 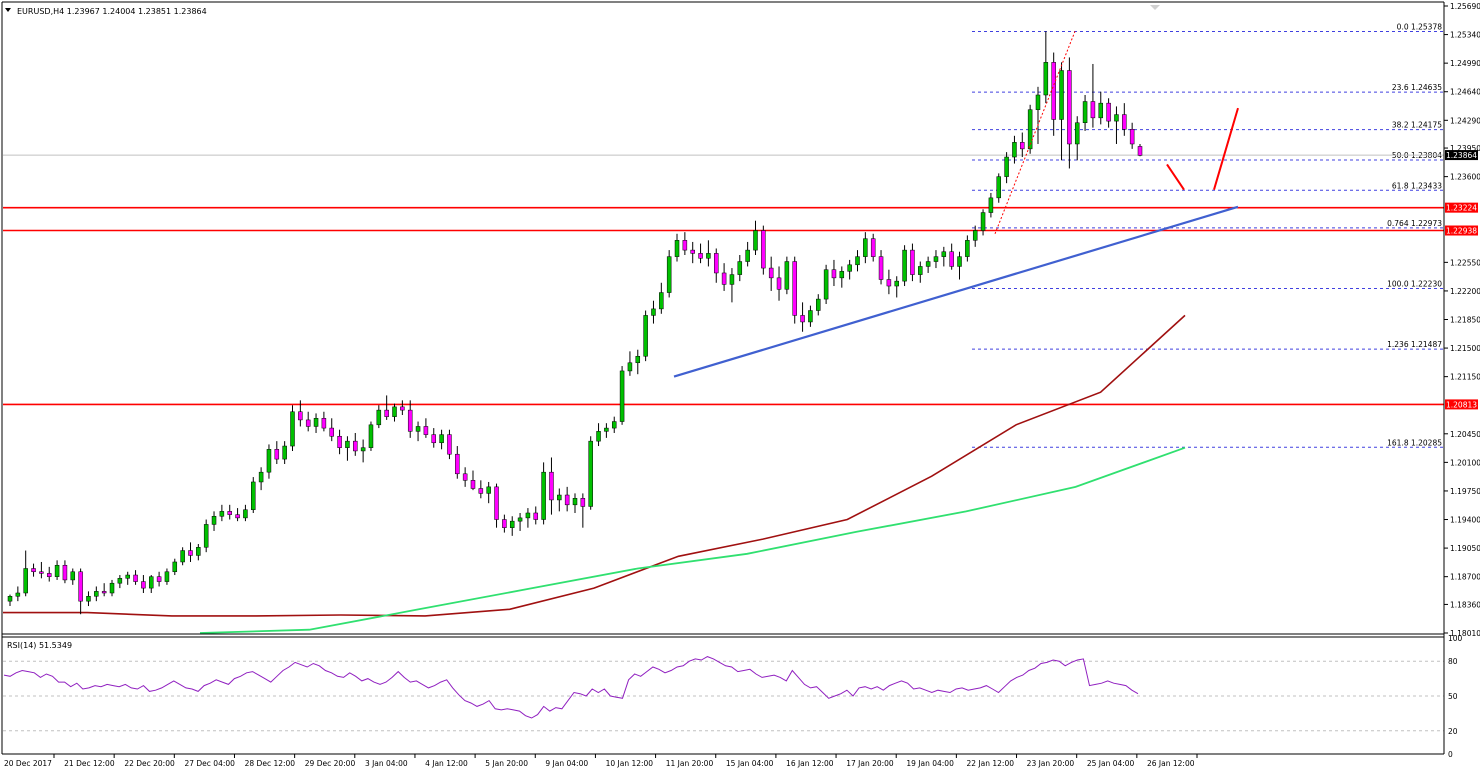 I want to click on price-tick-label: 1.18010, so click(x=1465, y=633).